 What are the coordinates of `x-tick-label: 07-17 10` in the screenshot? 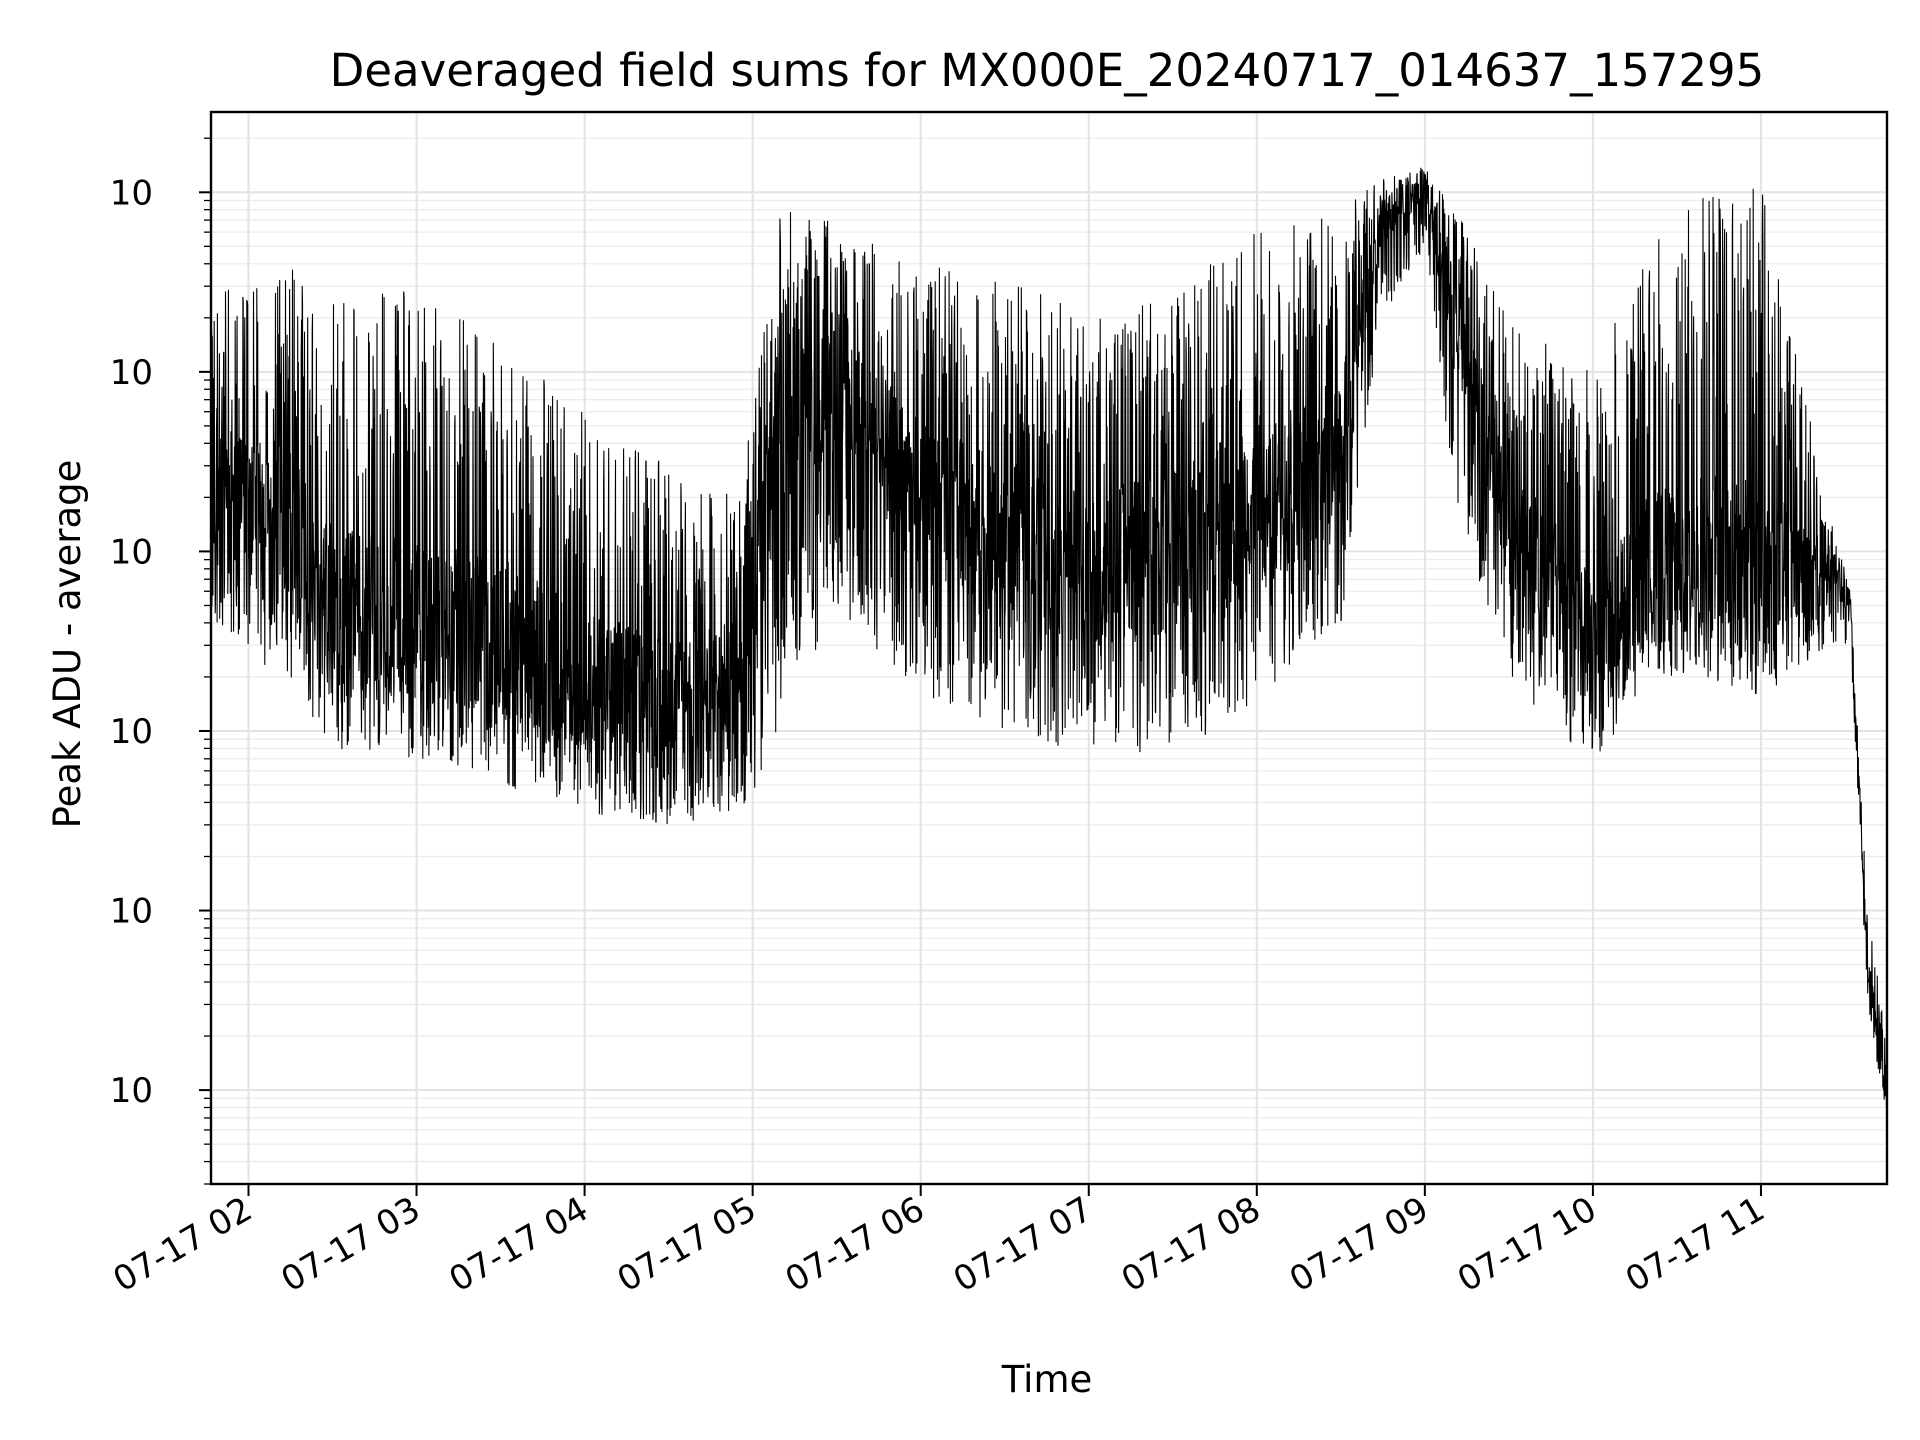 It's located at (1527, 1244).